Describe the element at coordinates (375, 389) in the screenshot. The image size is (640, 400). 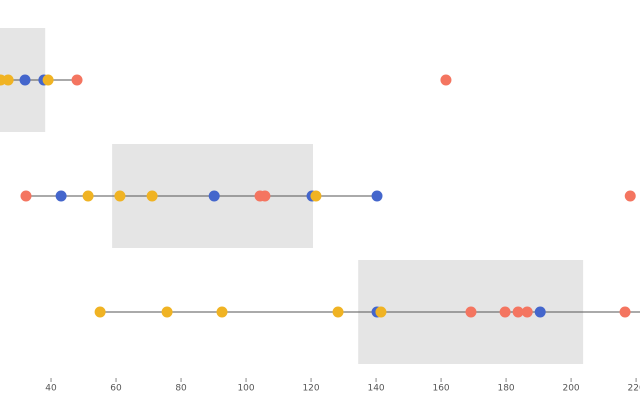
I see `x-tick-label: 140` at that location.